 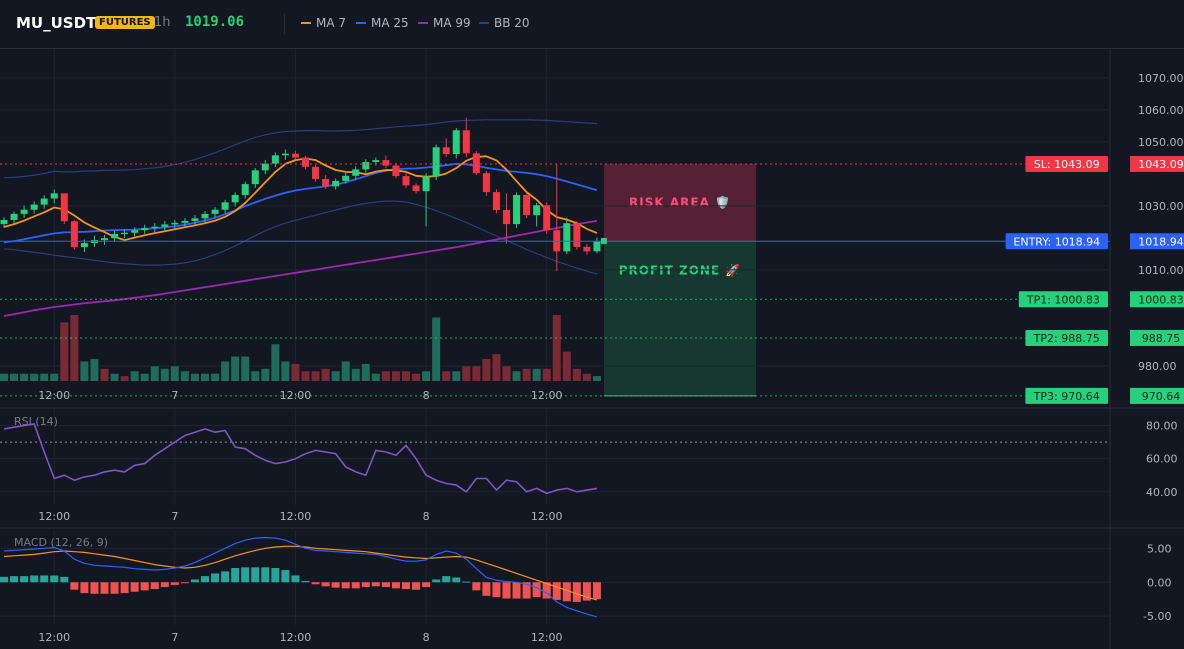 I want to click on timeframe-label: 1h, so click(x=162, y=22).